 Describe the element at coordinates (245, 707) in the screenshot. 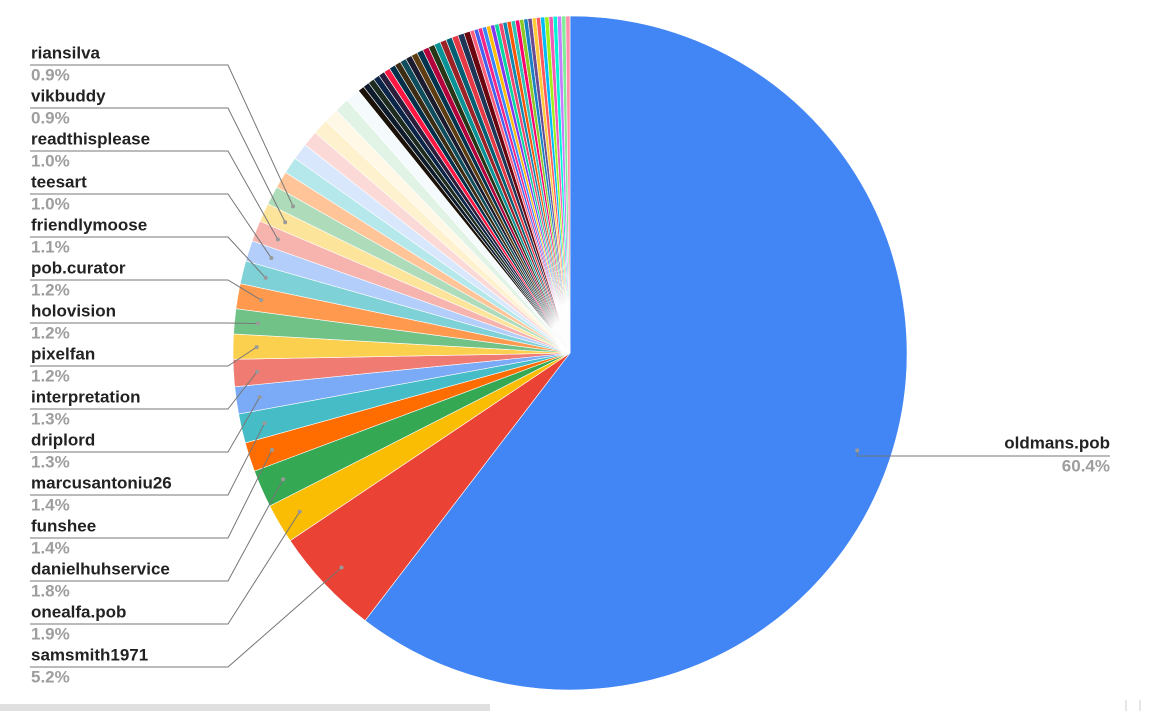

I see `scrollbar` at that location.